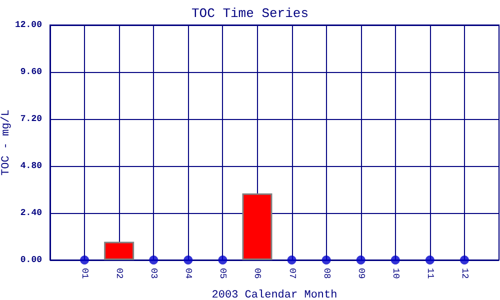 Image resolution: width=500 pixels, height=300 pixels. What do you see at coordinates (291, 273) in the screenshot?
I see `x-tick-label: 07` at bounding box center [291, 273].